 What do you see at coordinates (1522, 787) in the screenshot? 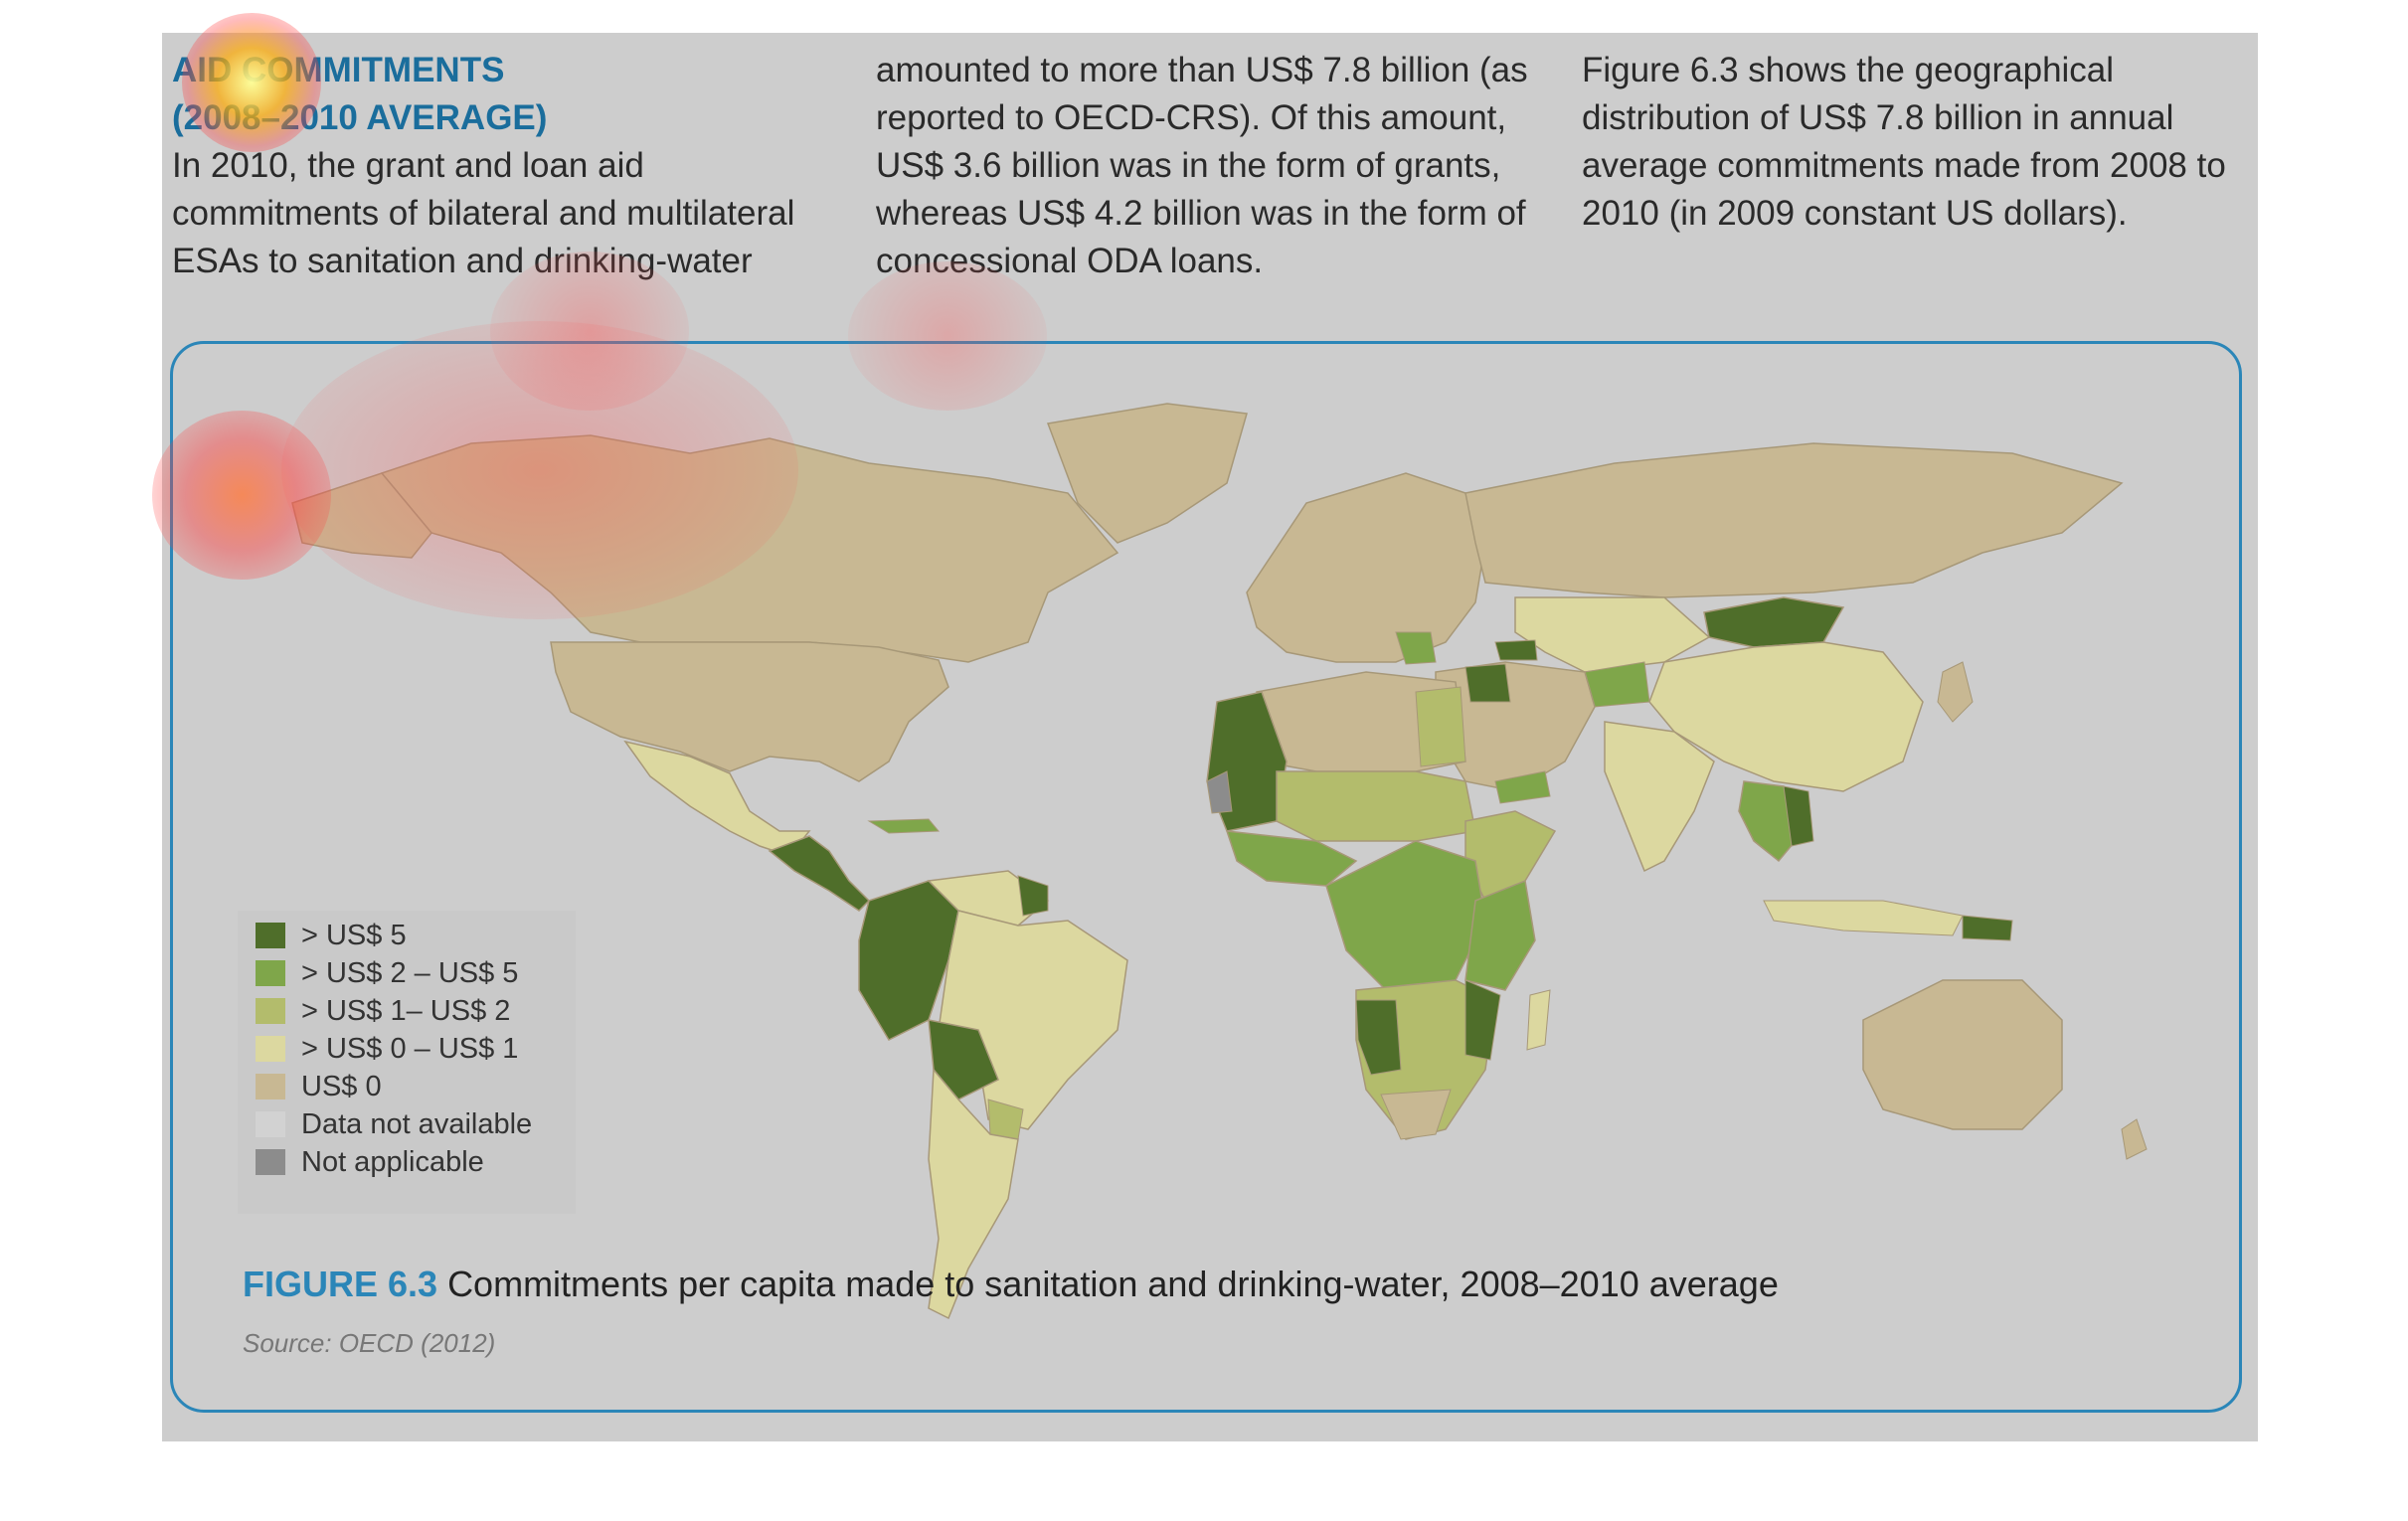
I see `map-region-yemen` at bounding box center [1522, 787].